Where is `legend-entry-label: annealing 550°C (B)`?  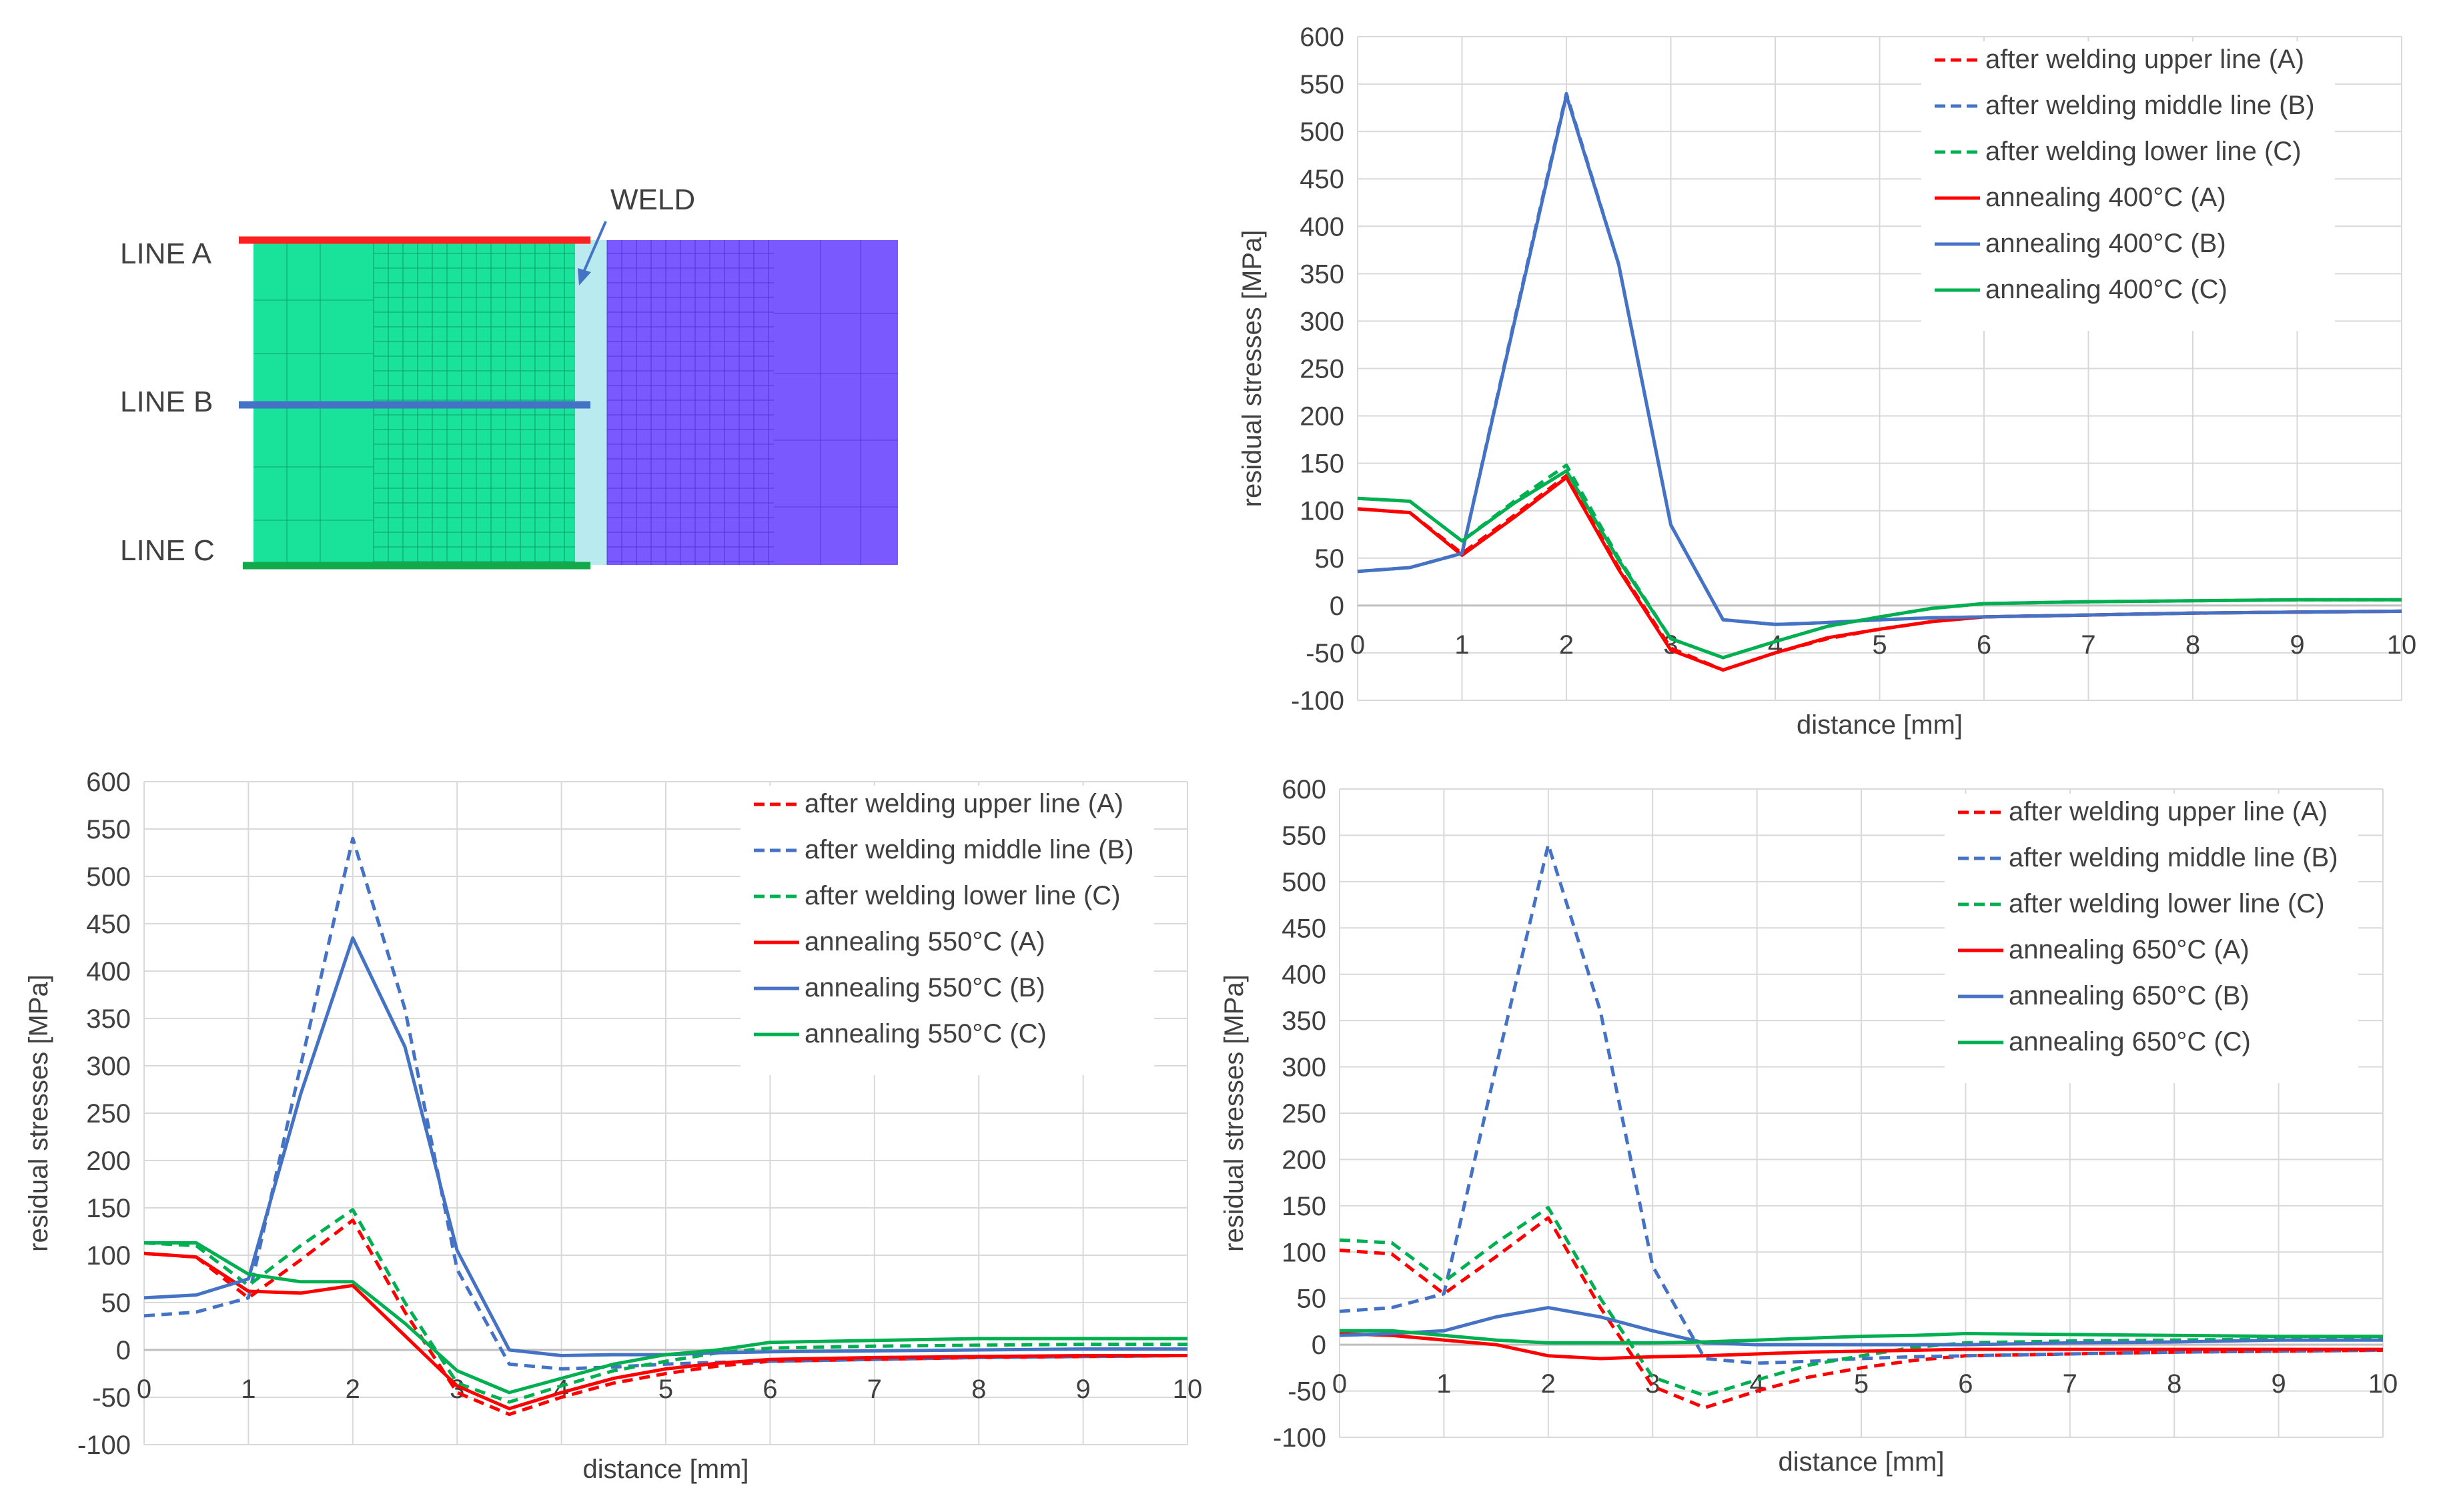 legend-entry-label: annealing 550°C (B) is located at coordinates (925, 988).